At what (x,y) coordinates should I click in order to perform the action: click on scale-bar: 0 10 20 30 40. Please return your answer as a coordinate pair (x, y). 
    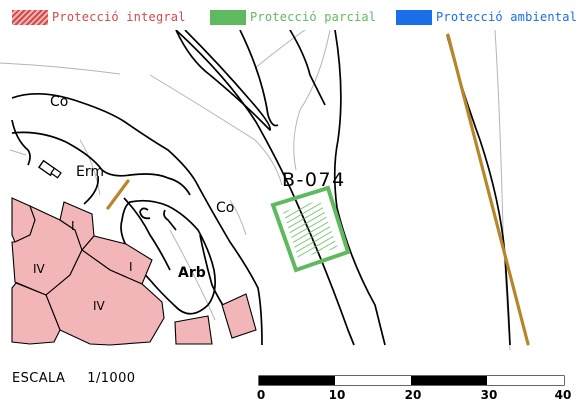
    Looking at the image, I should click on (414, 388).